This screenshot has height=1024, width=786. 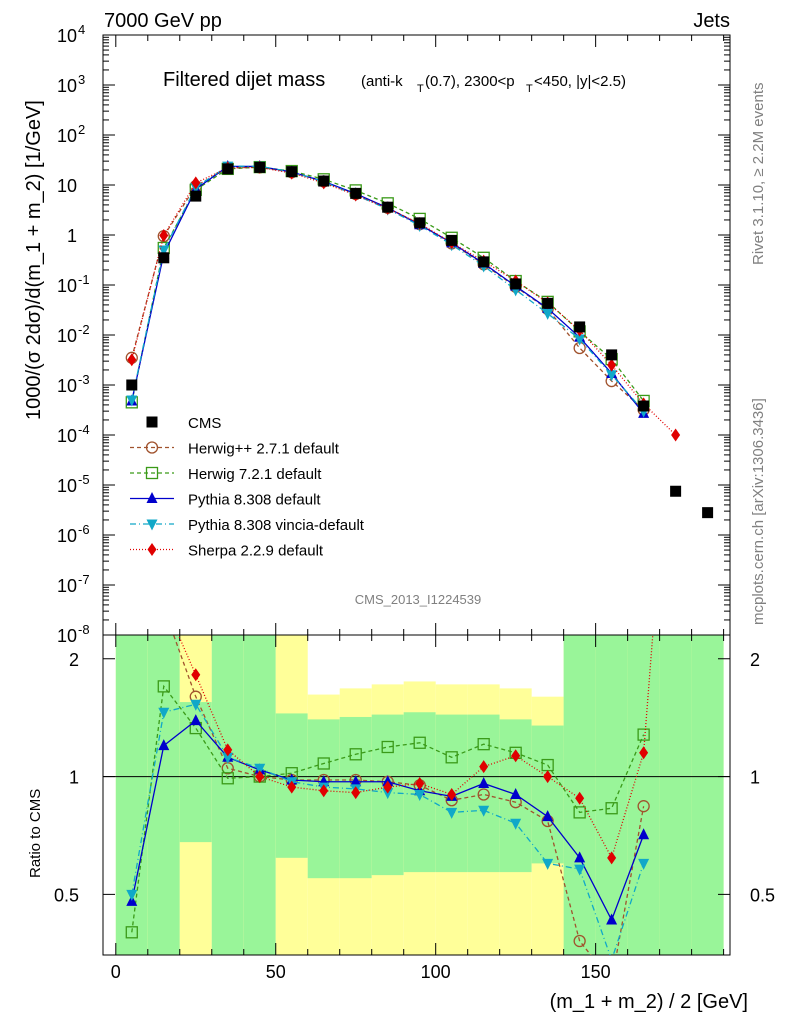 I want to click on y-tick-exponent: 2, so click(x=81, y=129).